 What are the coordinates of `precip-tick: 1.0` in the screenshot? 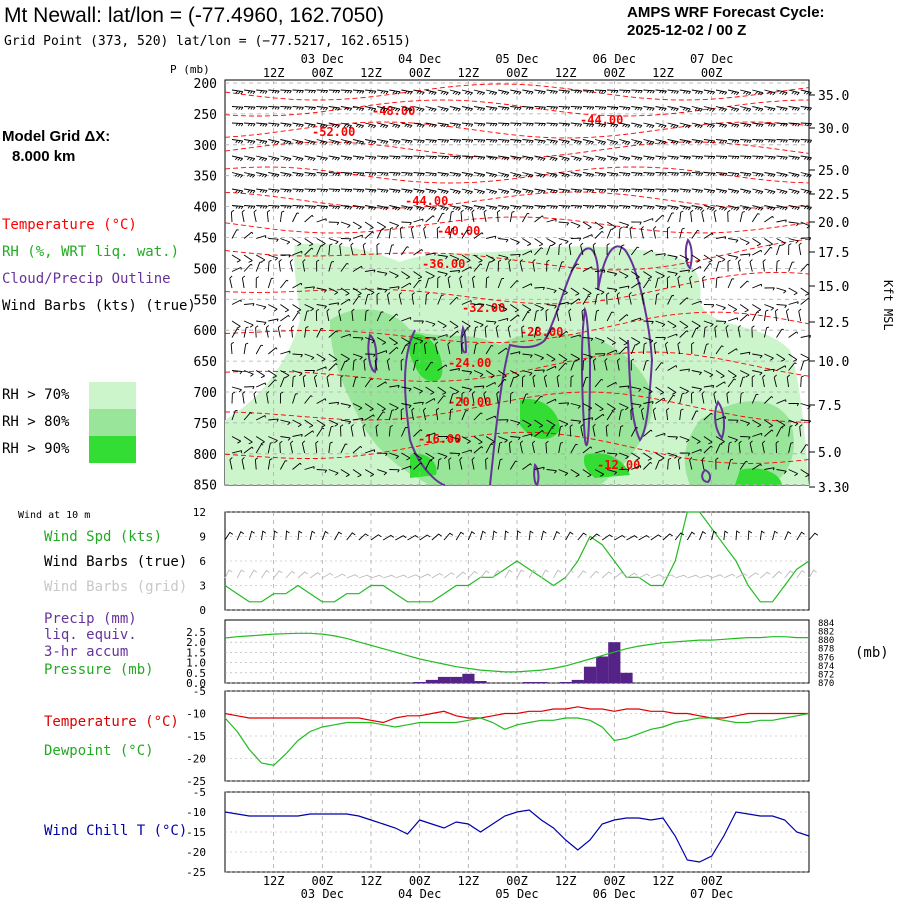 It's located at (196, 663).